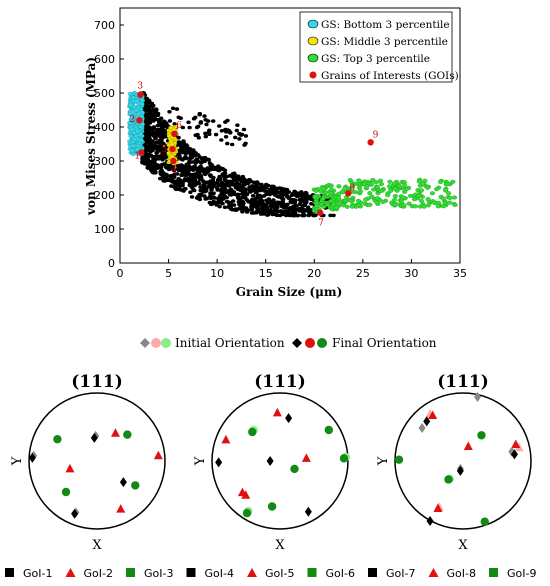  Describe the element at coordinates (145, 343) in the screenshot. I see `initial-diamond-icon` at that location.